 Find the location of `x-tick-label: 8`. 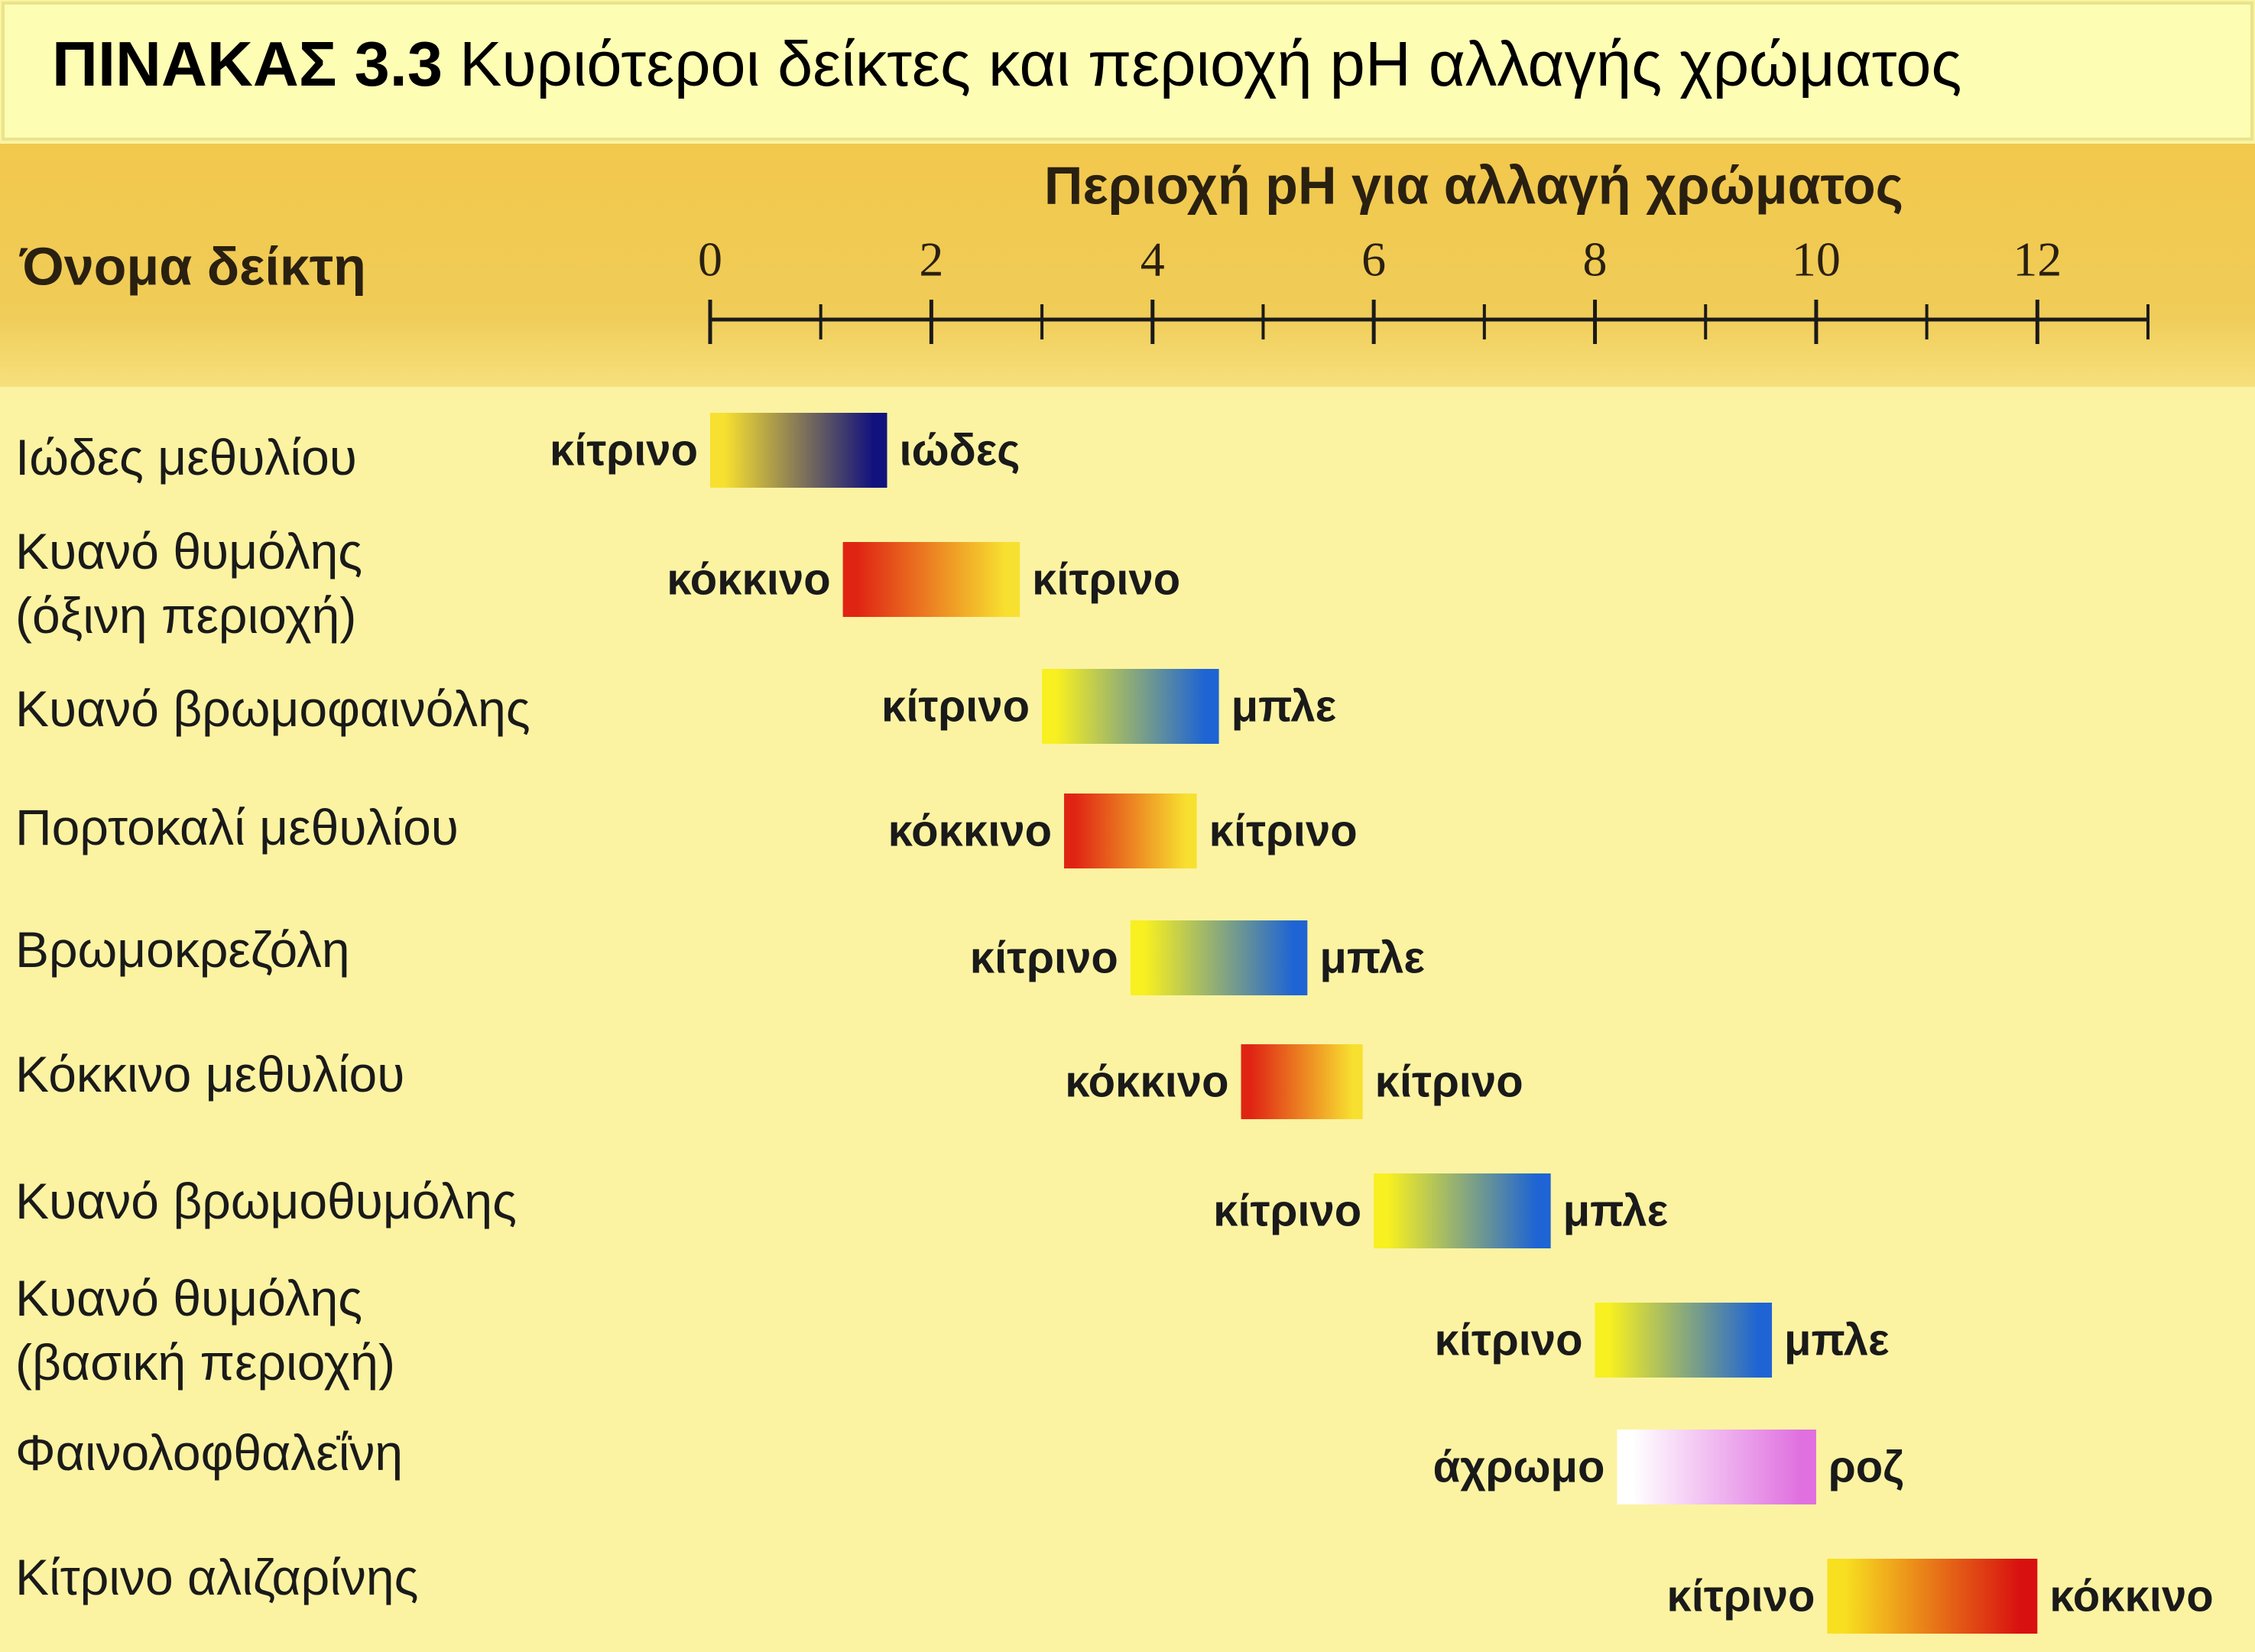

x-tick-label: 8 is located at coordinates (1595, 259).